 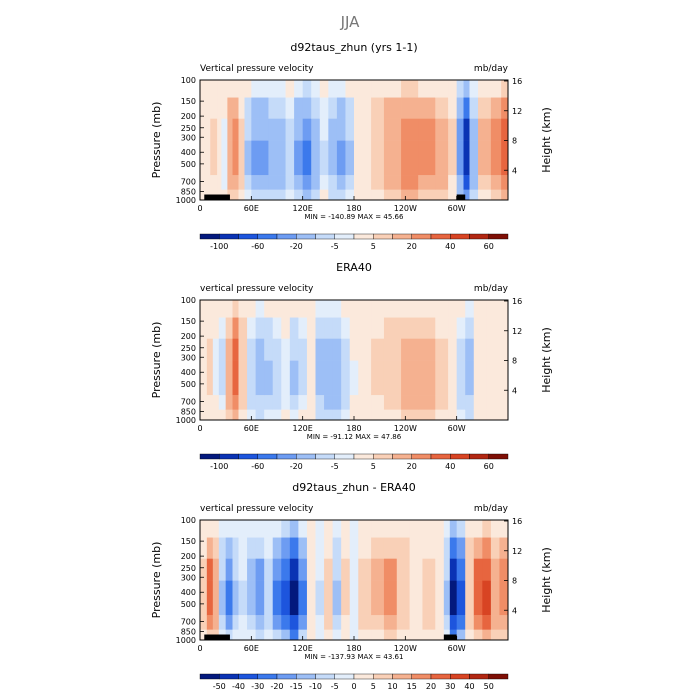 What do you see at coordinates (517, 81) in the screenshot?
I see `right-tick-label: 16` at bounding box center [517, 81].